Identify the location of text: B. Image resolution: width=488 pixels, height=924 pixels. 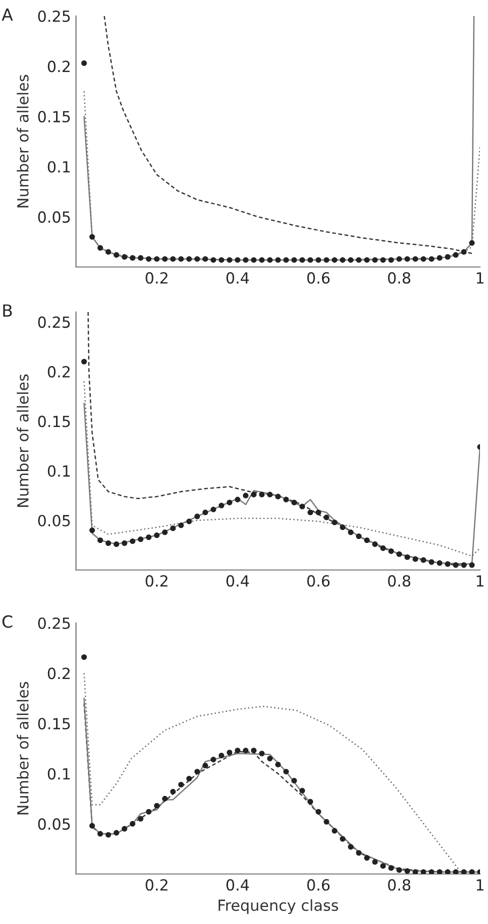
(7, 310).